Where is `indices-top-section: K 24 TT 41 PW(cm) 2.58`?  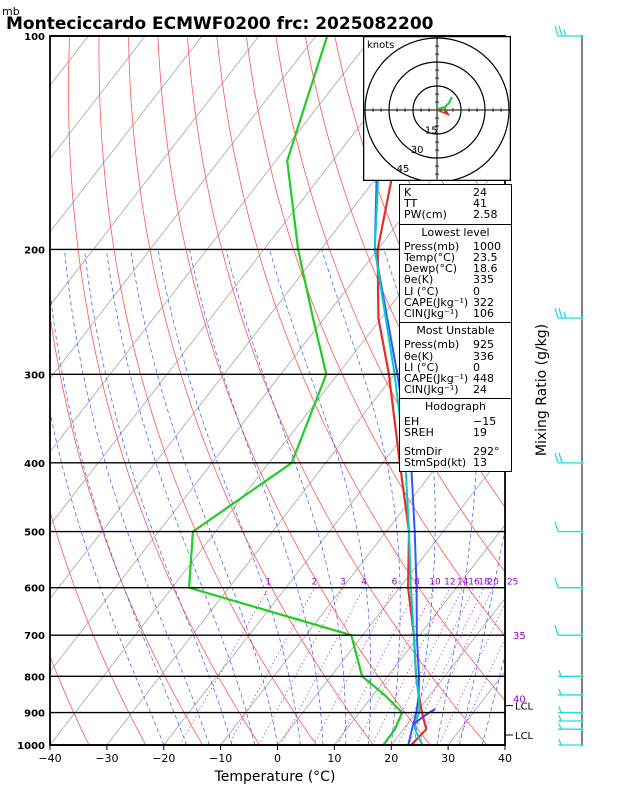
indices-top-section: K 24 TT 41 PW(cm) 2.58 is located at coordinates (455, 204).